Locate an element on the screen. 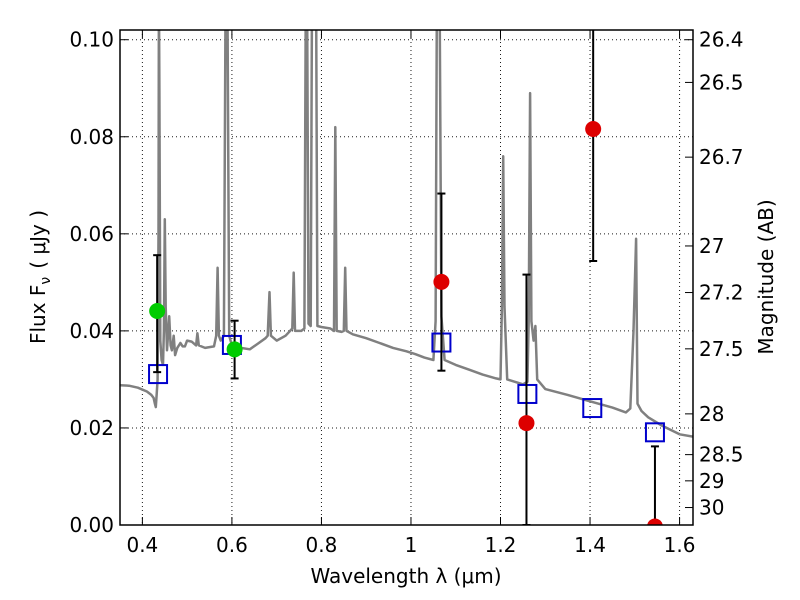  x-tick-label: 0.4 is located at coordinates (142, 545).